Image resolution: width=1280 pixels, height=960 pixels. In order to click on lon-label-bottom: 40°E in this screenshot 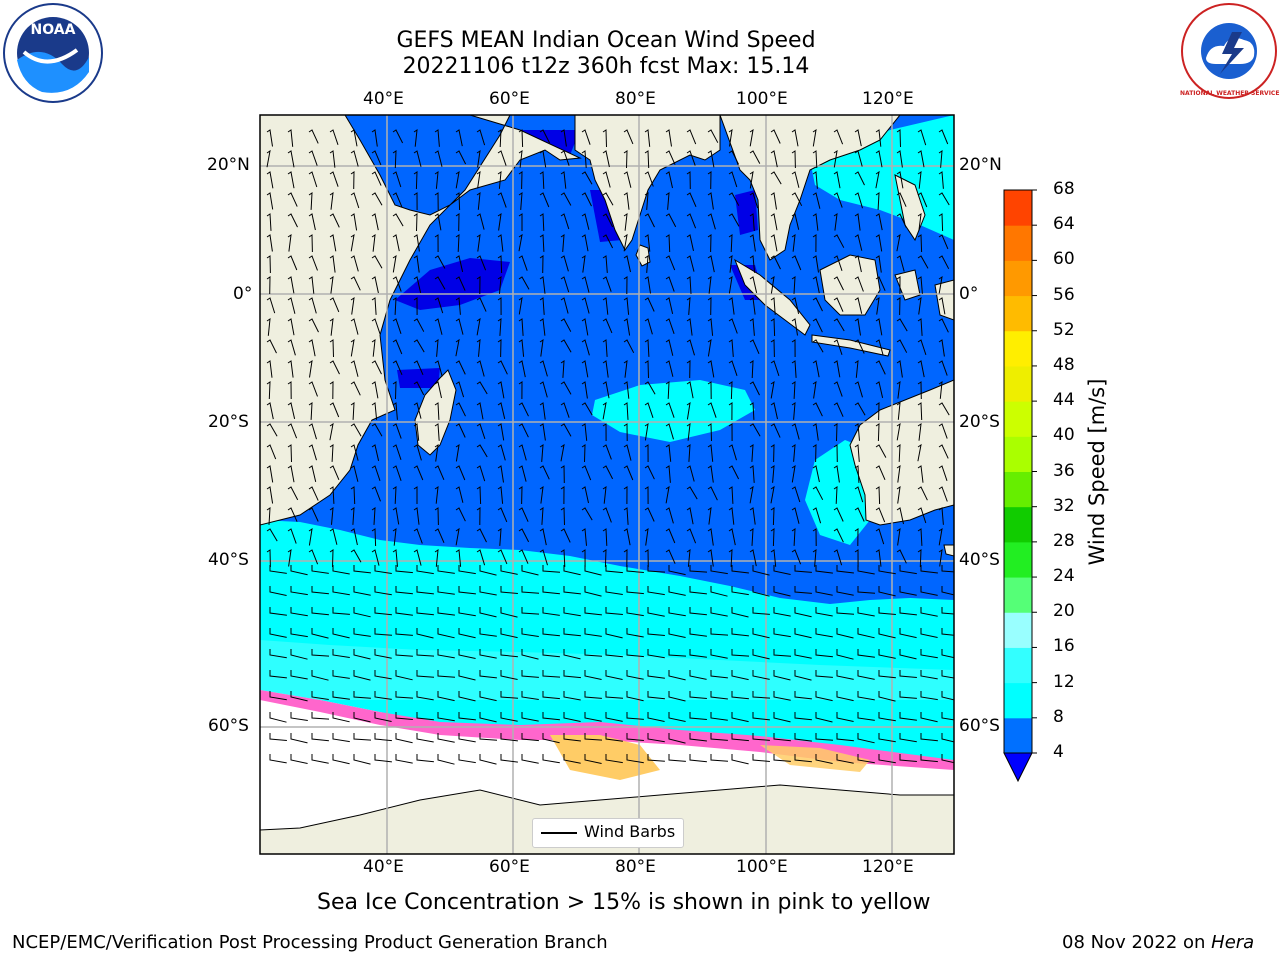, I will do `click(383, 867)`.